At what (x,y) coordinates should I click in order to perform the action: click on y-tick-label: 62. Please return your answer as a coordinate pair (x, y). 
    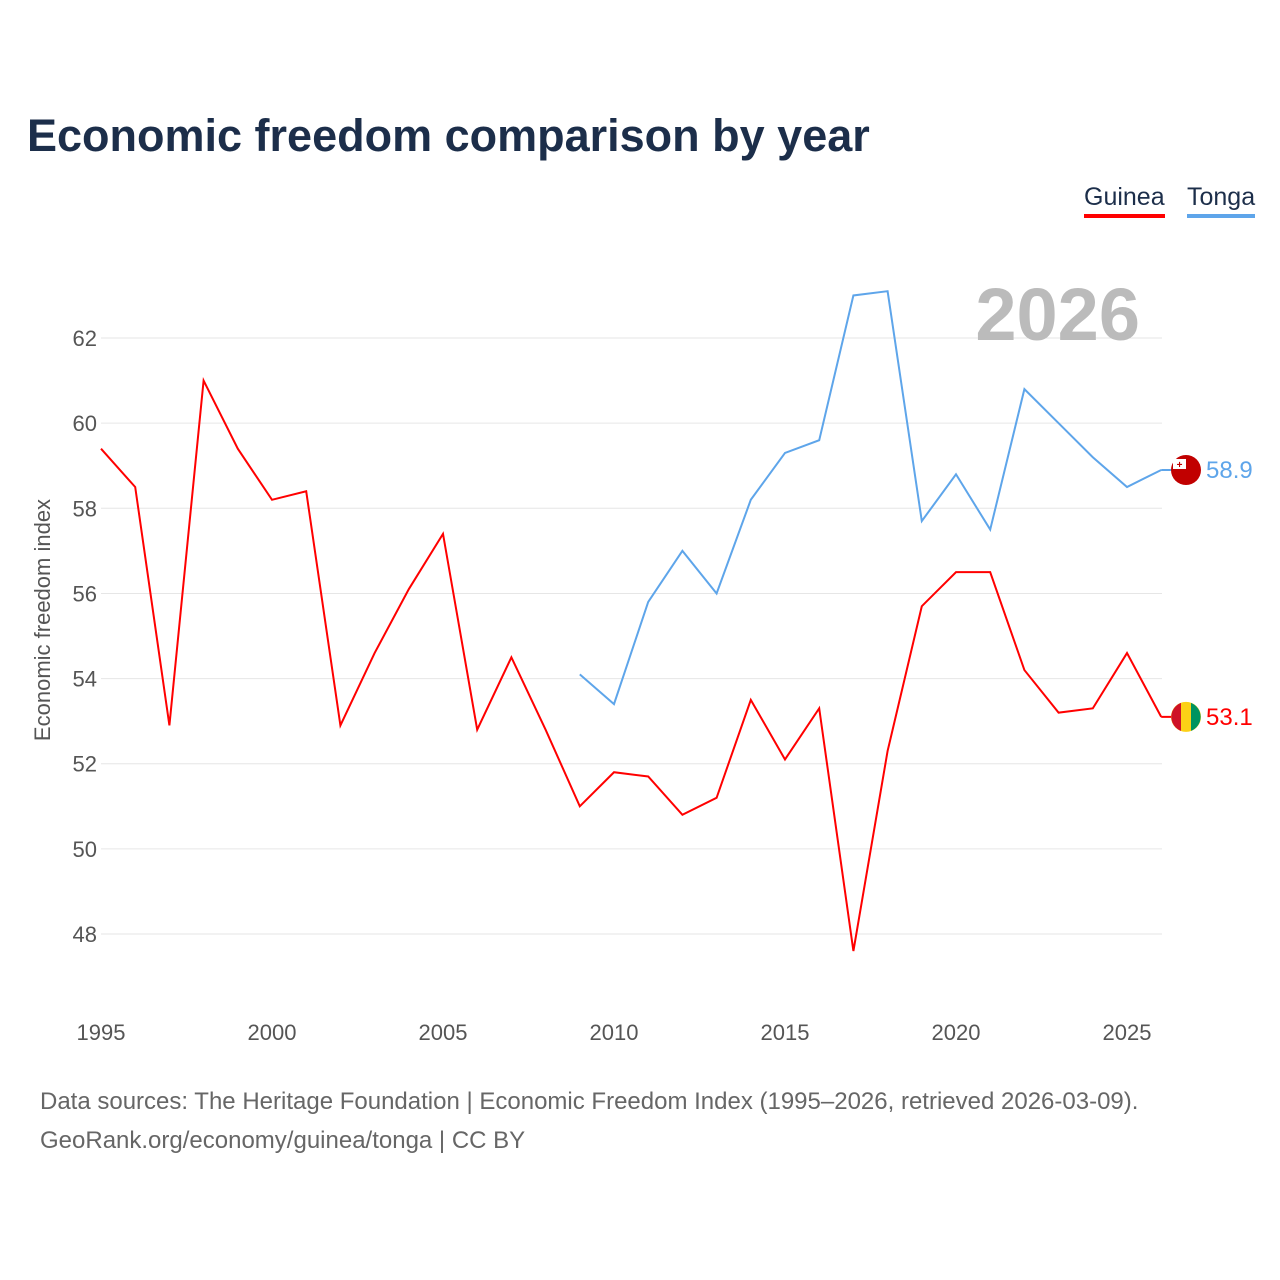
    Looking at the image, I should click on (85, 338).